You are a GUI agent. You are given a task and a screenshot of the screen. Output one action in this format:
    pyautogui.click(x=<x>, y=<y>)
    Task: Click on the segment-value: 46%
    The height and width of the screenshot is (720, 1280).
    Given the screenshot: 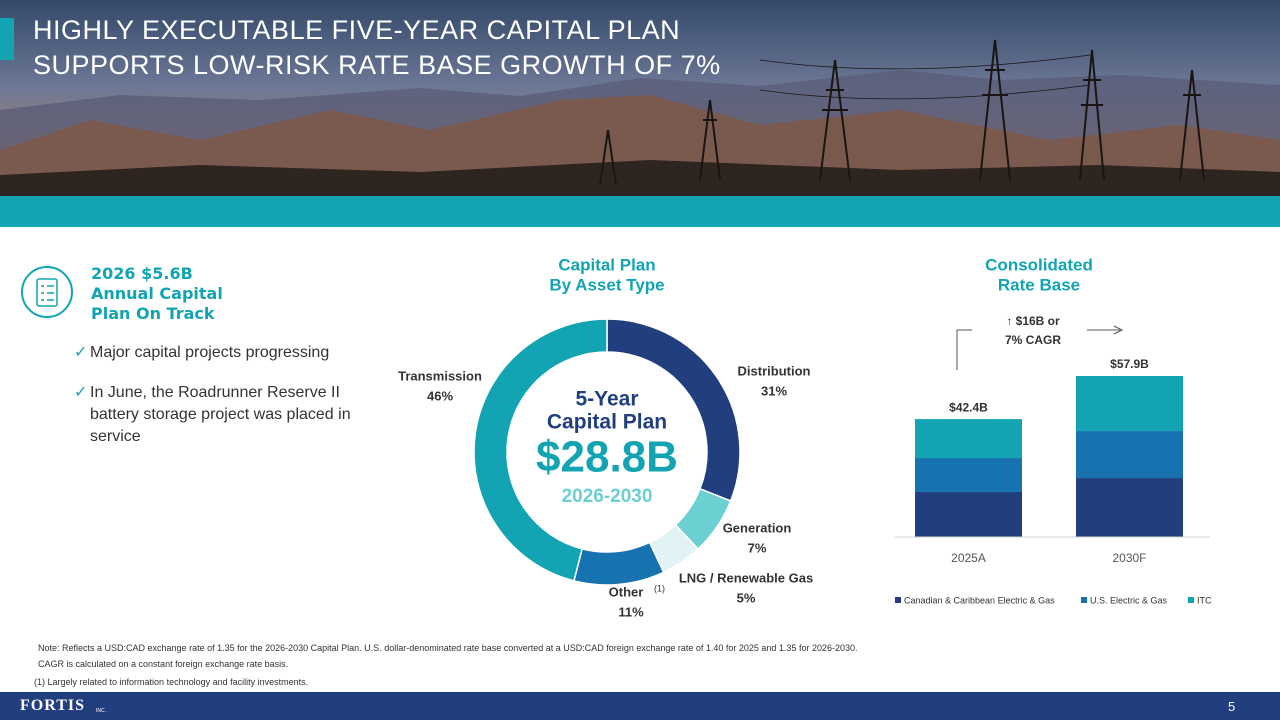 What is the action you would take?
    pyautogui.click(x=440, y=395)
    